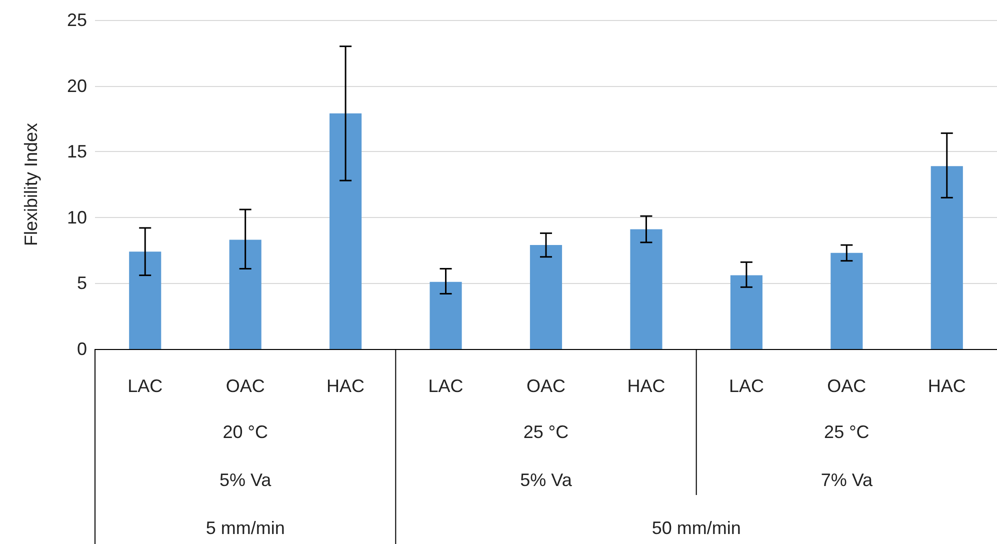 The image size is (997, 544). I want to click on y-tick-label: 15, so click(76, 152).